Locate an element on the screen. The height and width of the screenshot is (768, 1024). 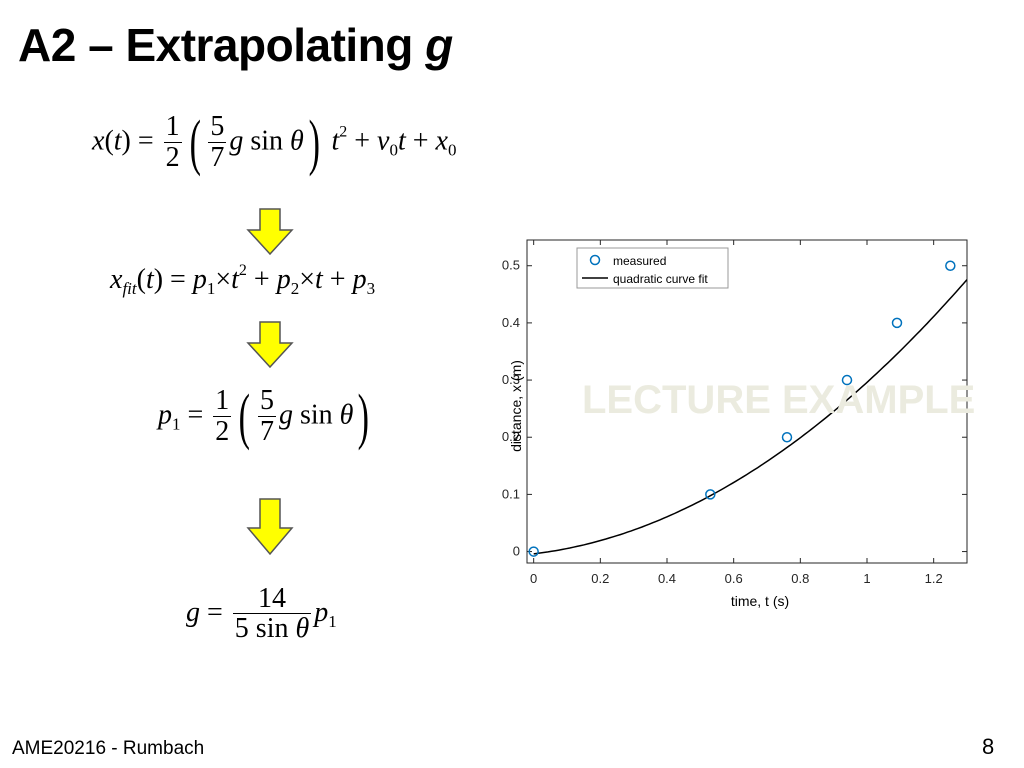
x-tick-label: 0.4 is located at coordinates (667, 578).